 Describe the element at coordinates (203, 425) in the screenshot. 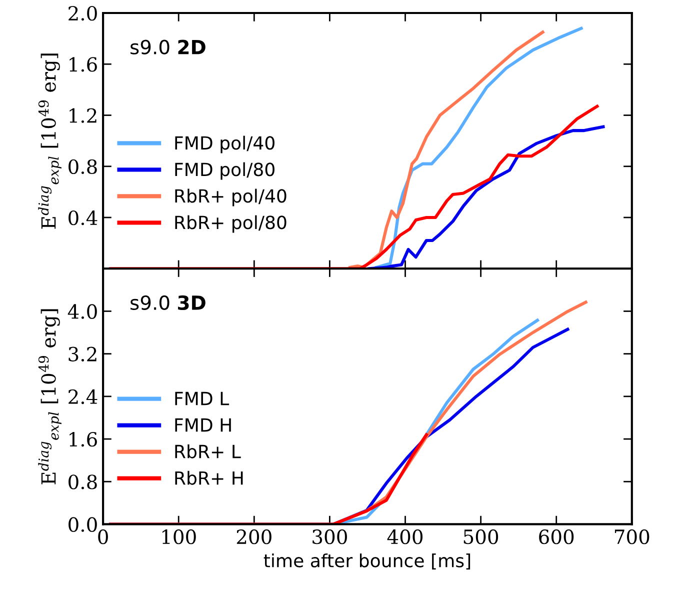

I see `legend-label: FMD H` at that location.